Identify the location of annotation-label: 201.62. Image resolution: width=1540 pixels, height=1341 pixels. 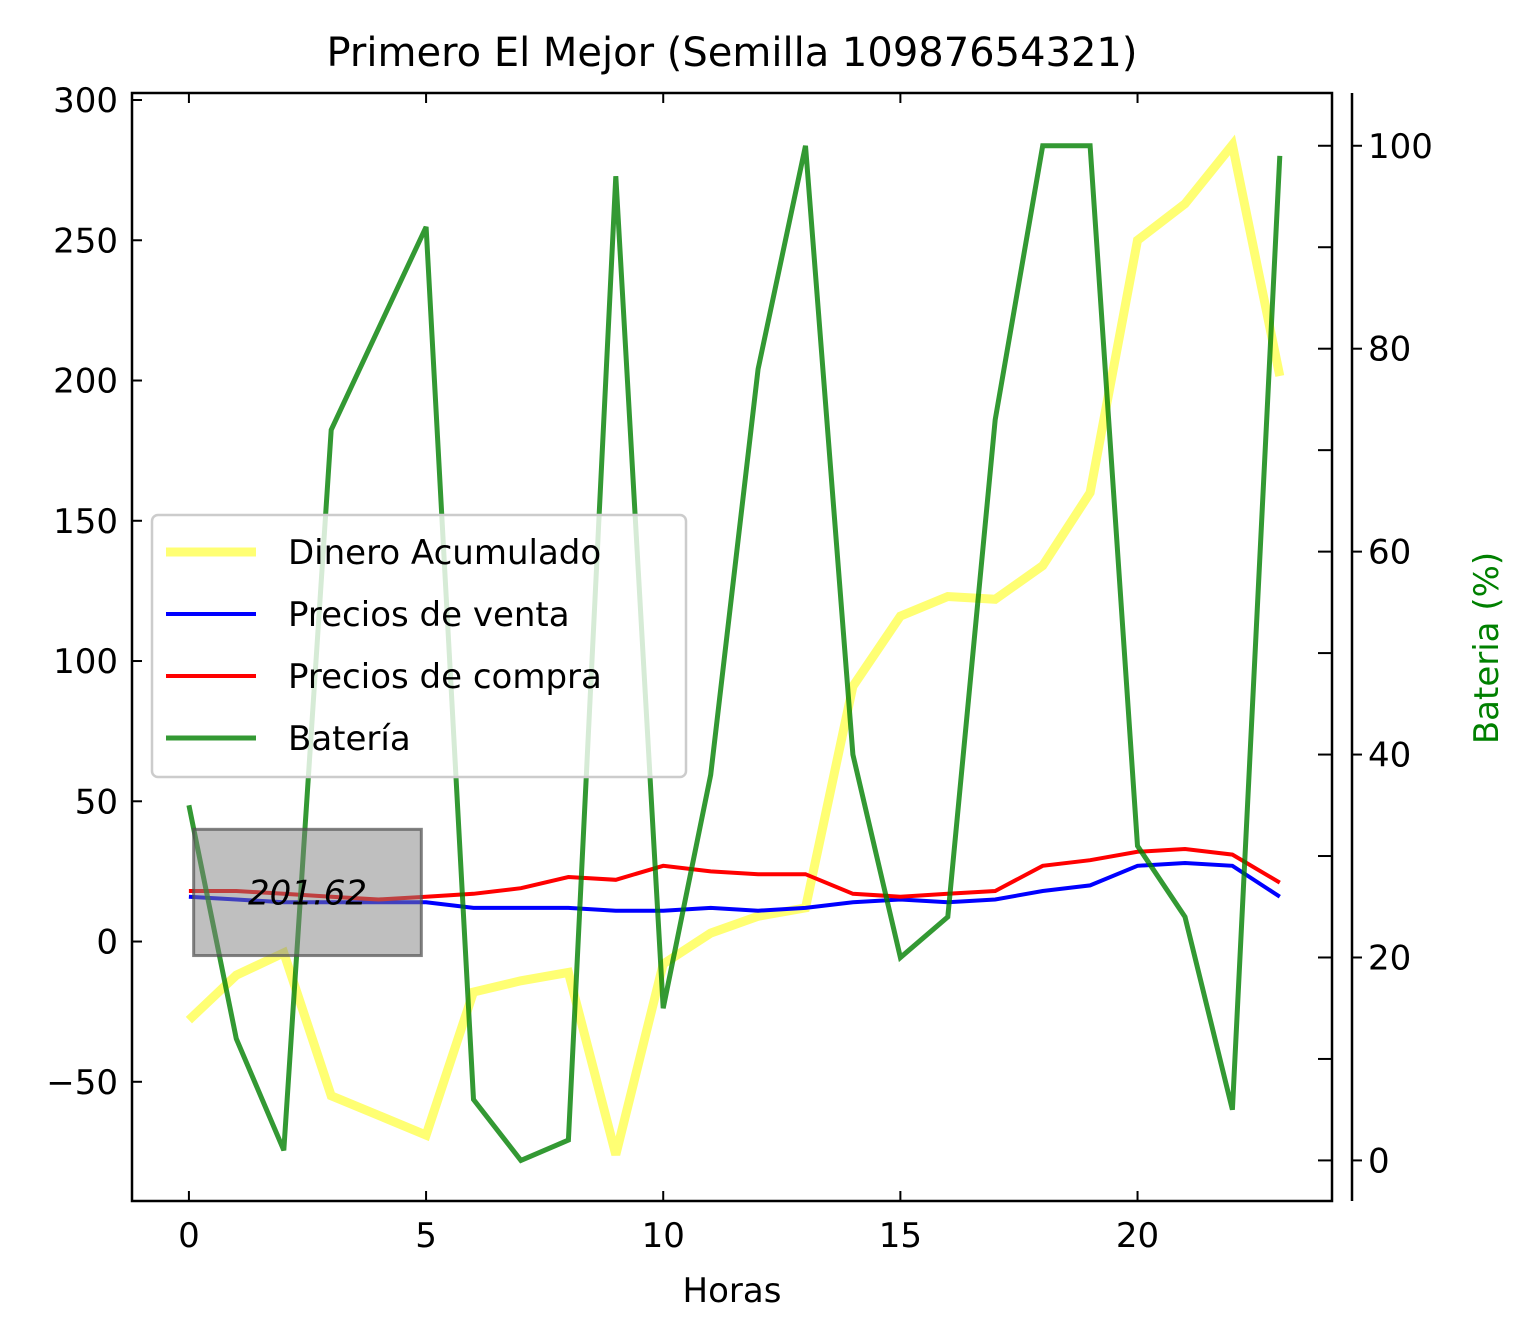
(307, 893).